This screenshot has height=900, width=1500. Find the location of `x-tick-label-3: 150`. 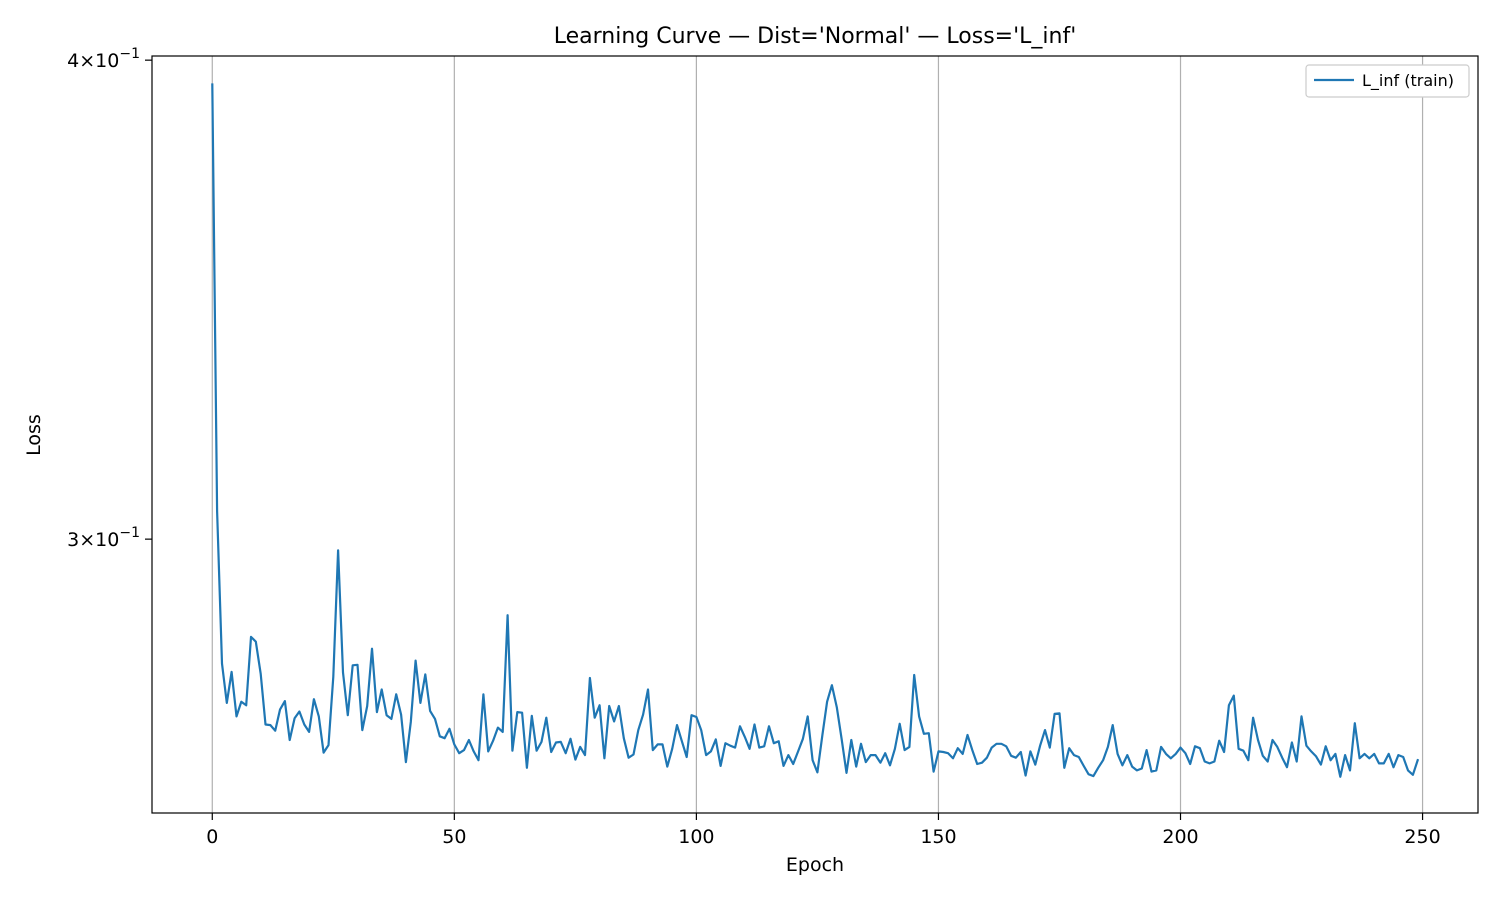

x-tick-label-3: 150 is located at coordinates (938, 837).